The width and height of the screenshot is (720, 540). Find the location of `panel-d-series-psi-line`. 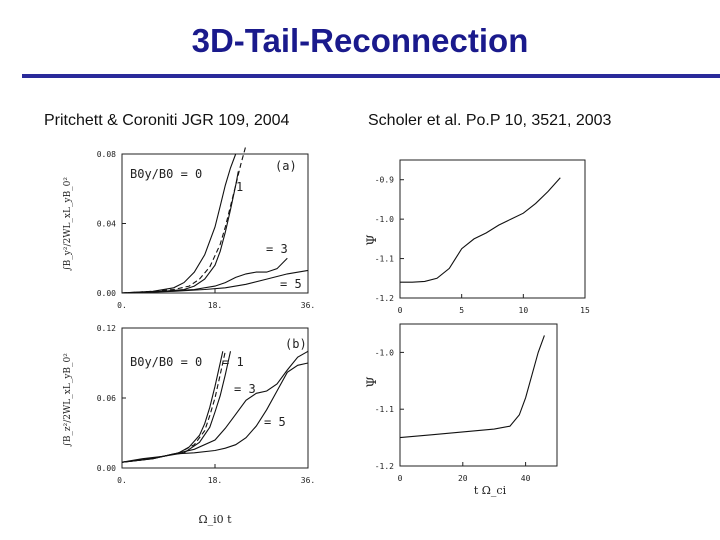

panel-d-series-psi-line is located at coordinates (472, 387).